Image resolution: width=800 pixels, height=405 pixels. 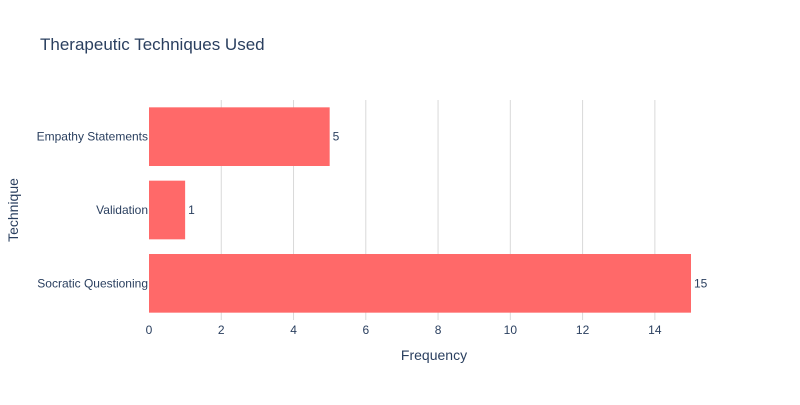 What do you see at coordinates (511, 330) in the screenshot?
I see `x-tick-label: 10` at bounding box center [511, 330].